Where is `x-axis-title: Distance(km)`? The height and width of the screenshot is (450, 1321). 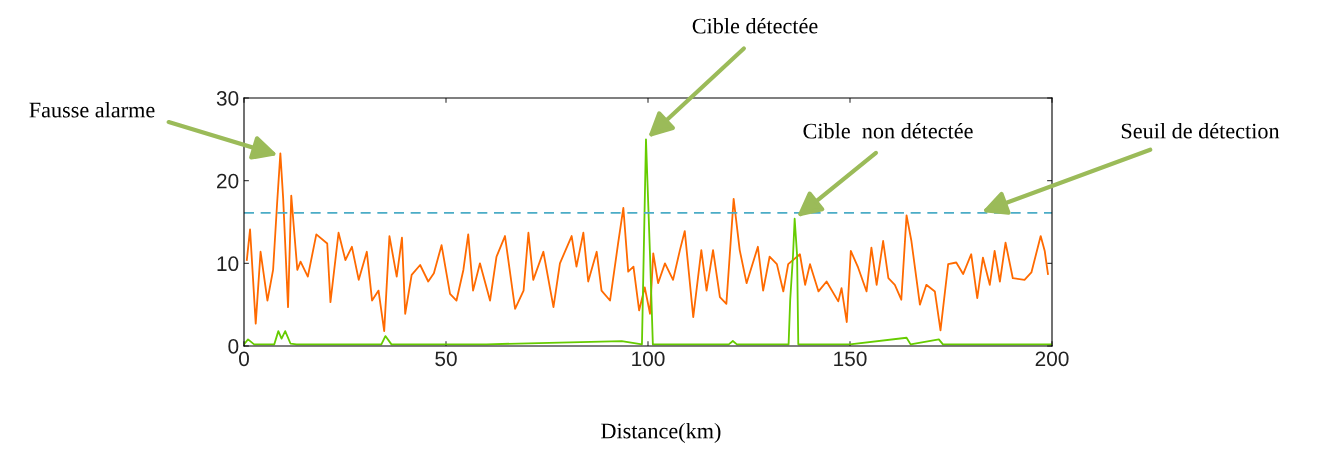
x-axis-title: Distance(km) is located at coordinates (661, 433).